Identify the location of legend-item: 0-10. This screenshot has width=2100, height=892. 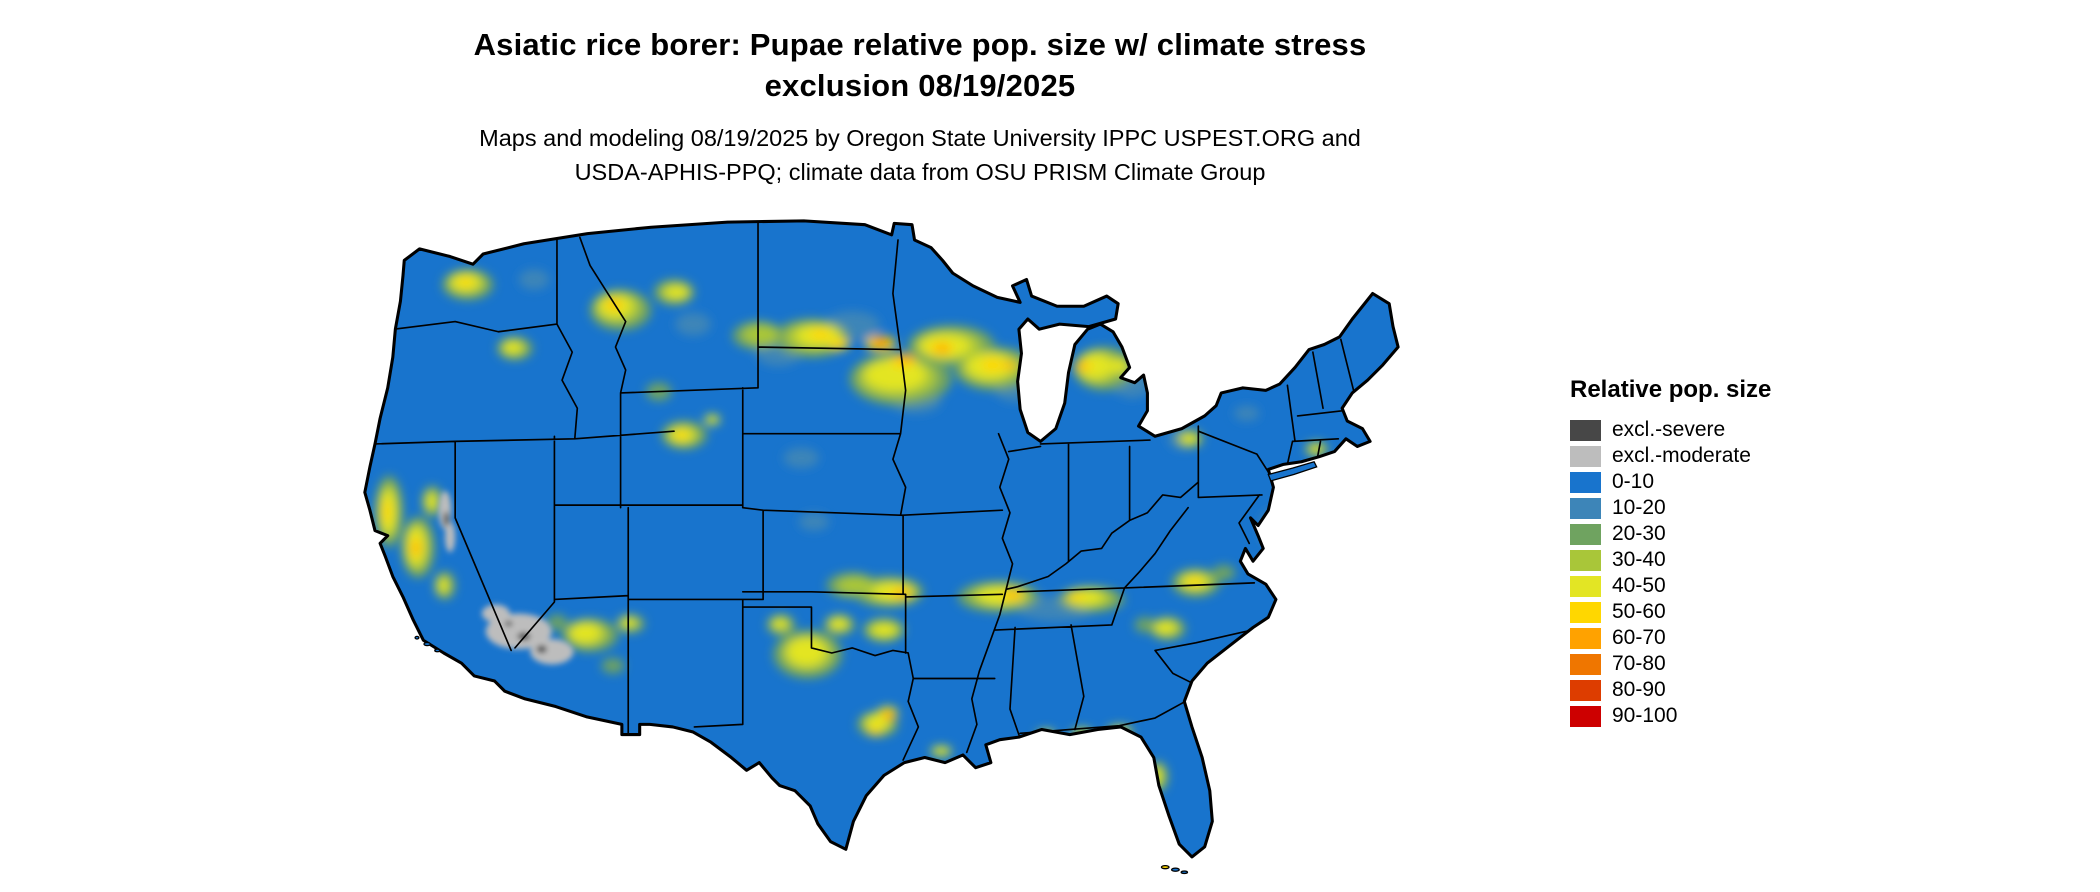
(1670, 482).